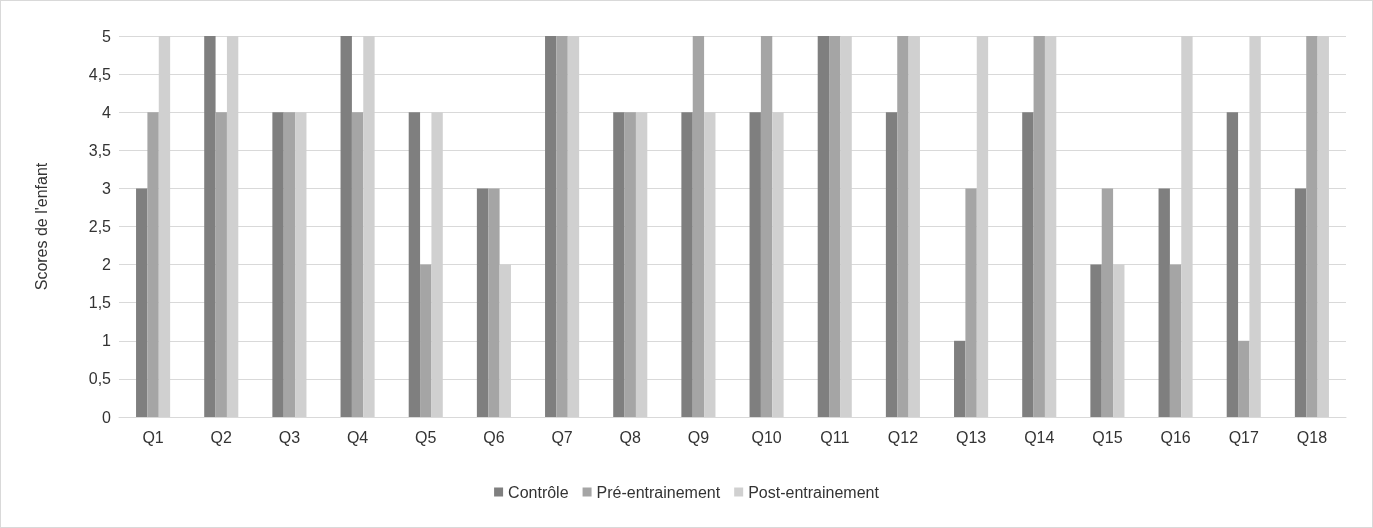 The width and height of the screenshot is (1373, 528). I want to click on y-tick-label: 5, so click(107, 36).